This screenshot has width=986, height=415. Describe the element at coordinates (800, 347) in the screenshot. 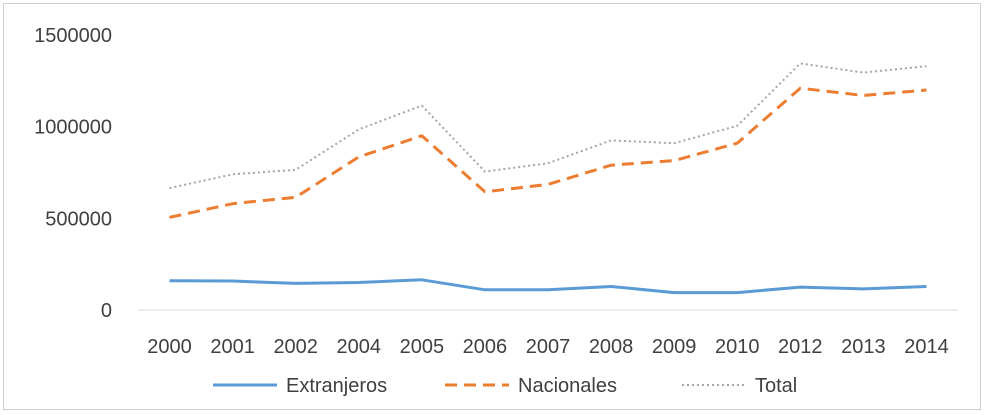

I see `x-tick-label: 2012` at that location.